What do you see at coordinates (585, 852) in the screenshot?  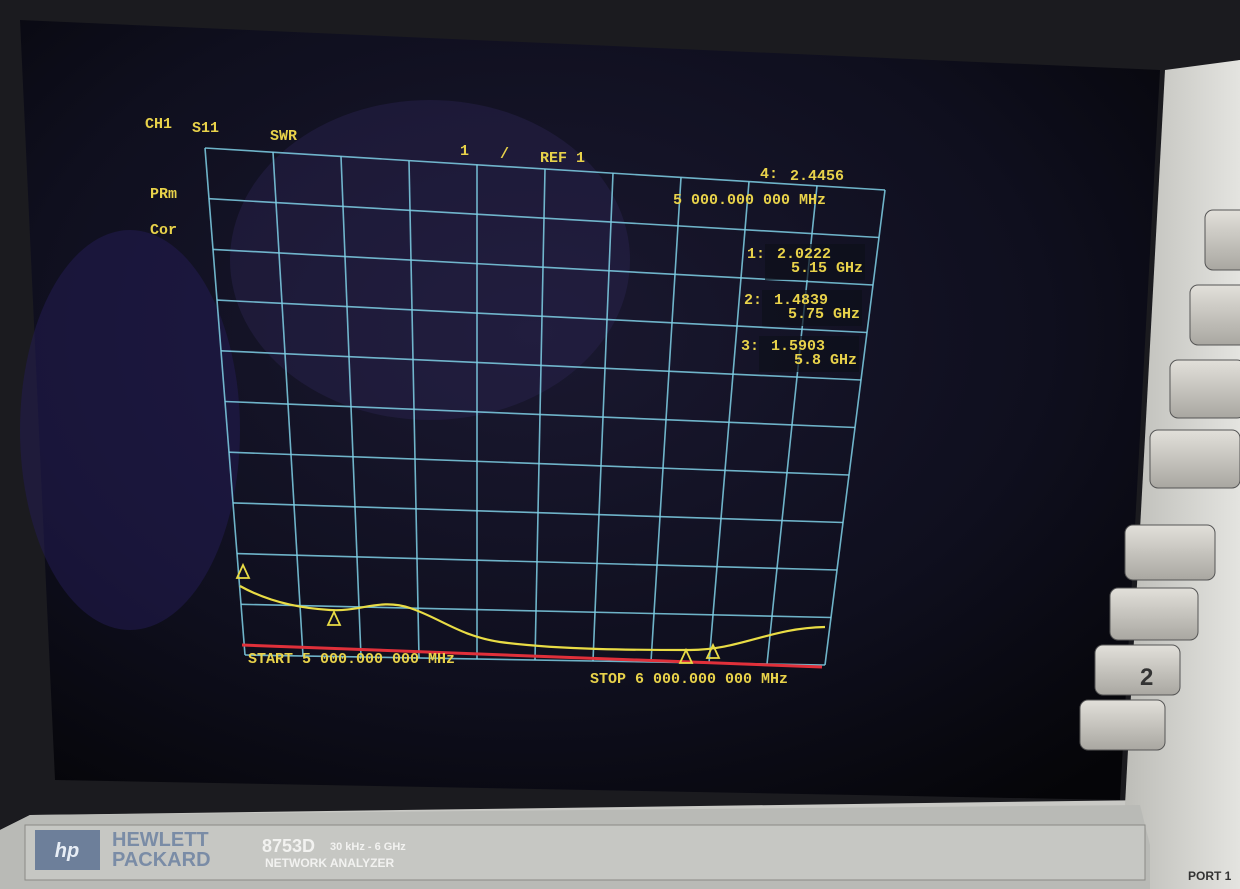 I see `badge-strip` at bounding box center [585, 852].